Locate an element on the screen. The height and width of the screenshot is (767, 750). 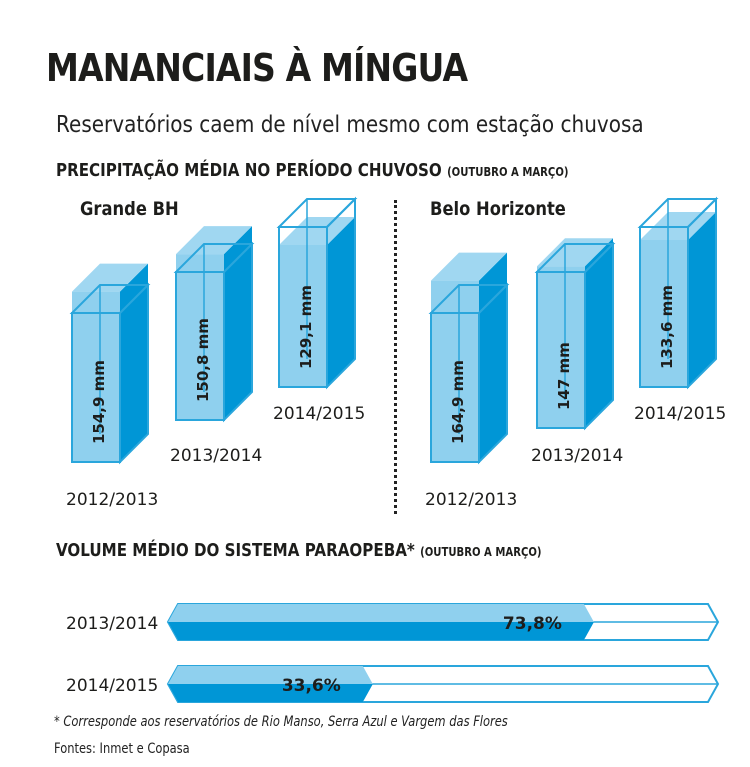
bar-1: 147 mm 2013/2014 is located at coordinates (577, 352).